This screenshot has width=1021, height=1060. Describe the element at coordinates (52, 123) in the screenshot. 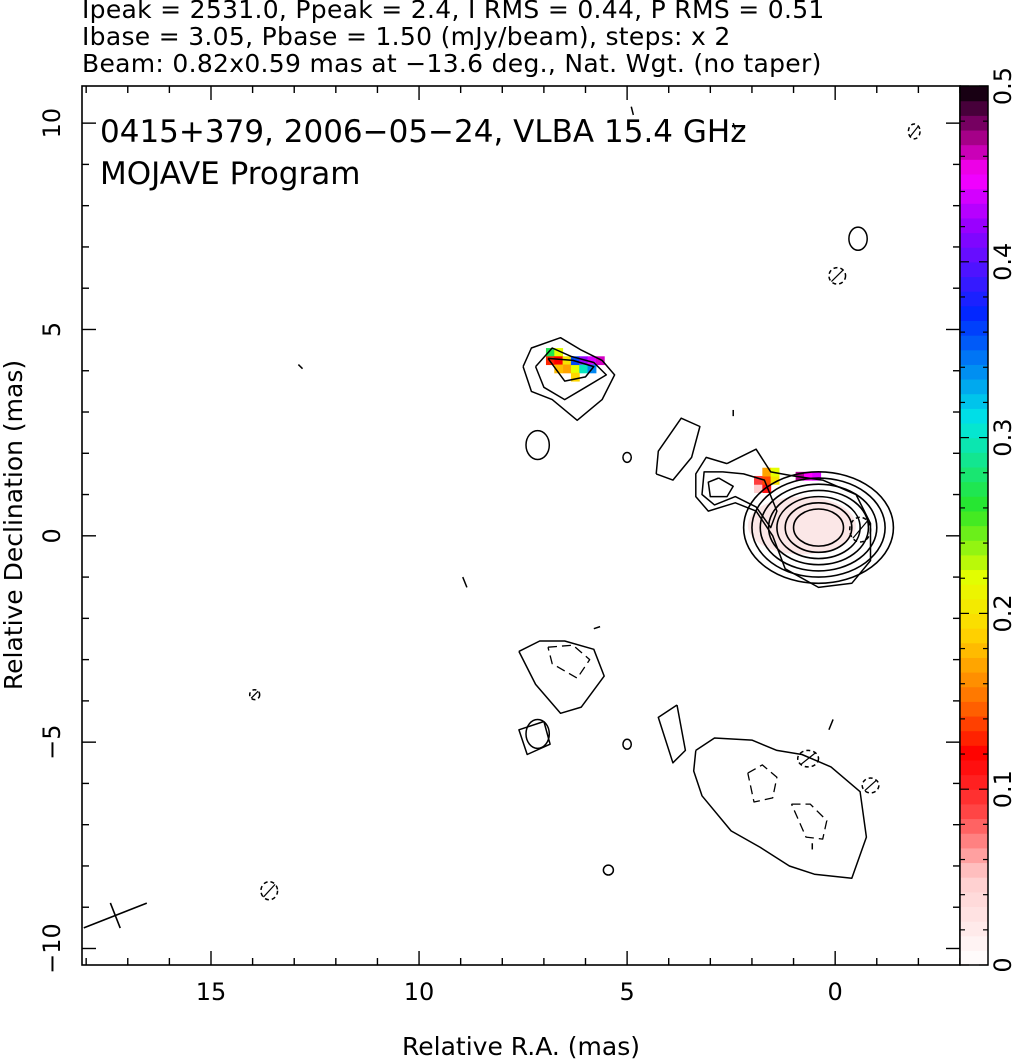

I see `y-tick-label-10: 10` at that location.